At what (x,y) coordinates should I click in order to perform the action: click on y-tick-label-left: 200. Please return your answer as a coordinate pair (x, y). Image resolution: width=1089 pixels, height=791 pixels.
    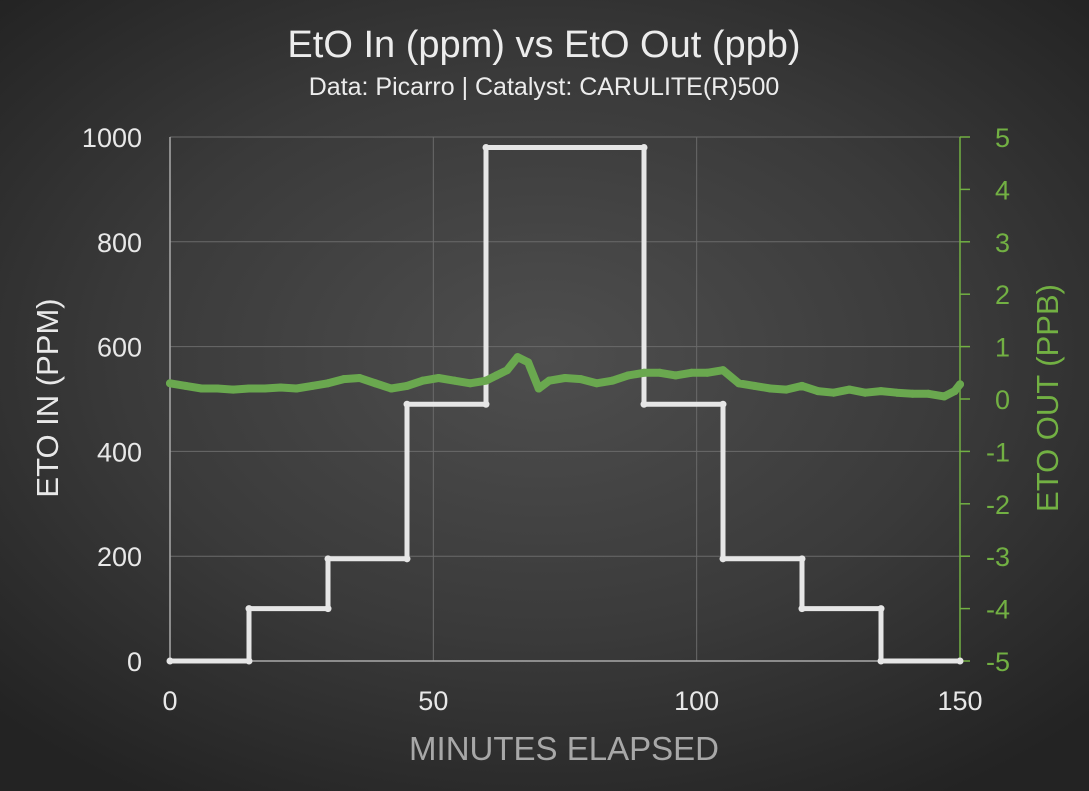
    Looking at the image, I should click on (119, 557).